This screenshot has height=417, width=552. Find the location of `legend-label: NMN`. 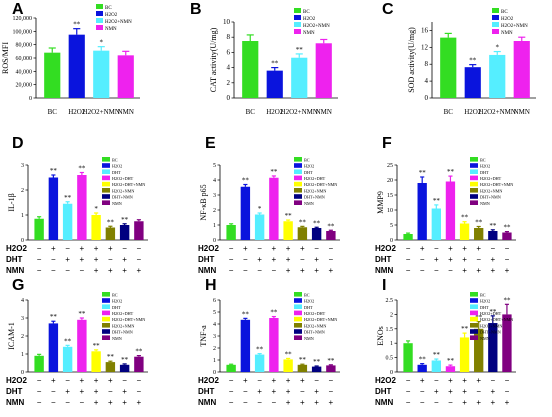

legend-label: NMN is located at coordinates (117, 203).